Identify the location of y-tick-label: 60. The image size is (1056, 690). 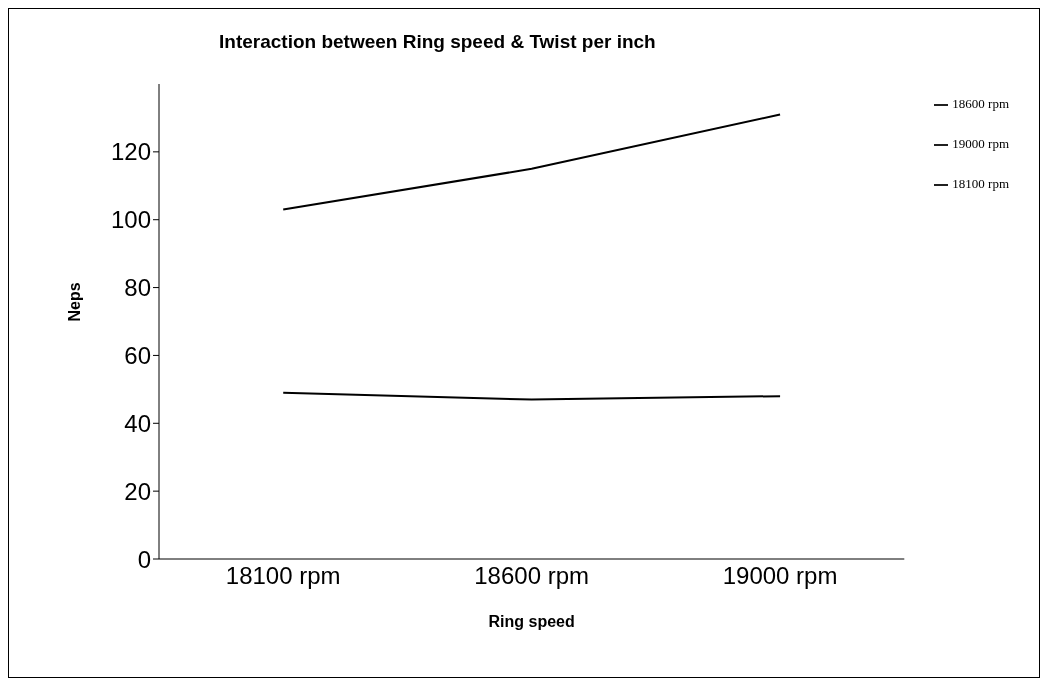
(137, 355).